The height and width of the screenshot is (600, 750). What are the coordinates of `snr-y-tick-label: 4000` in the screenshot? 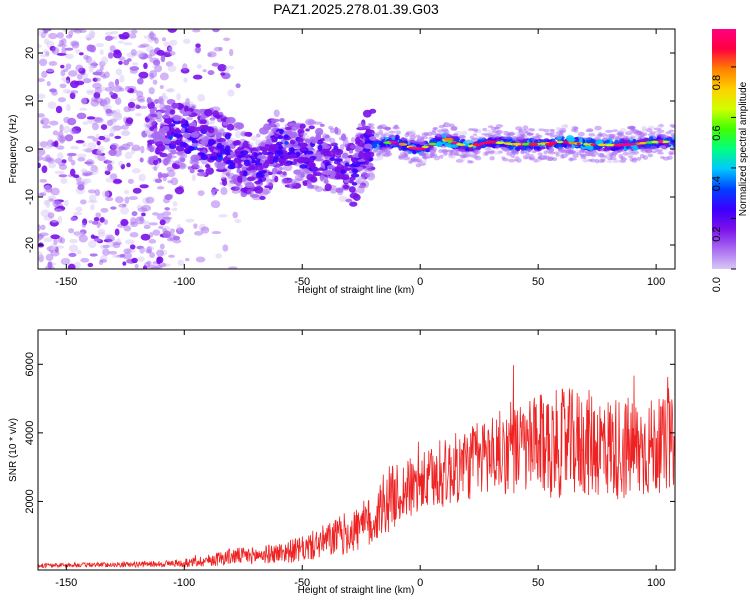 It's located at (30, 433).